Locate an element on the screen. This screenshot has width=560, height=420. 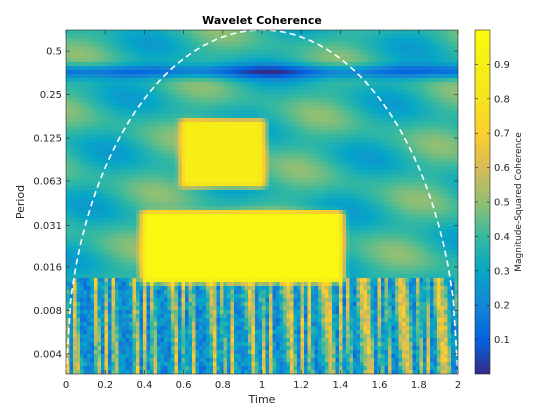
colorbar-label: Magnitude-Squared Coherence is located at coordinates (519, 202).